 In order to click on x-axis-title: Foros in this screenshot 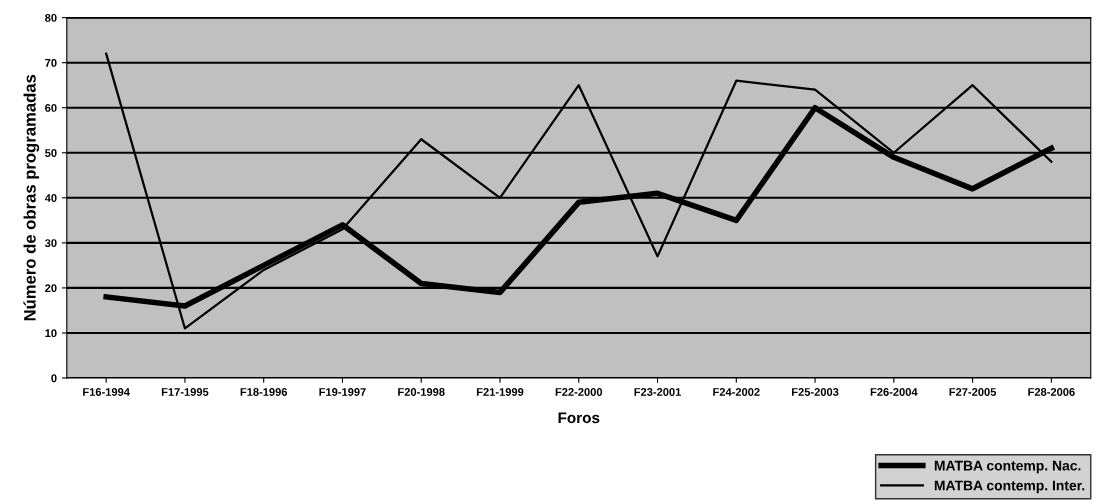, I will do `click(579, 418)`.